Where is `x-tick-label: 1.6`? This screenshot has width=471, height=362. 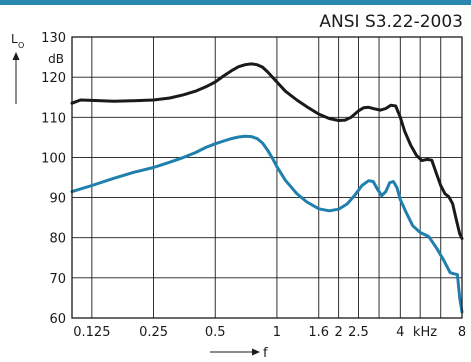
x-tick-label: 1.6 is located at coordinates (318, 332).